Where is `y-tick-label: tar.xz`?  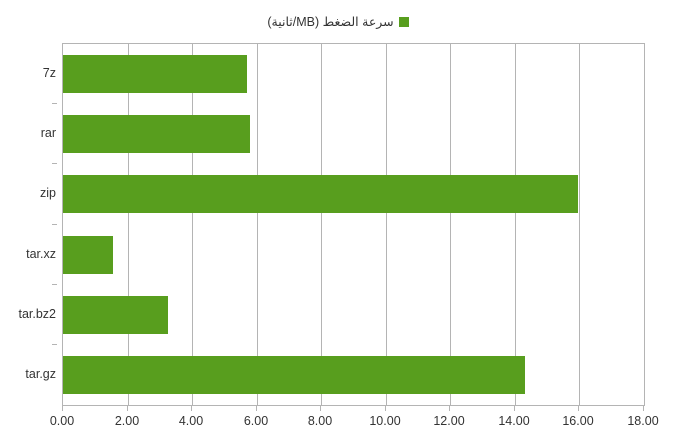
y-tick-label: tar.xz is located at coordinates (41, 254).